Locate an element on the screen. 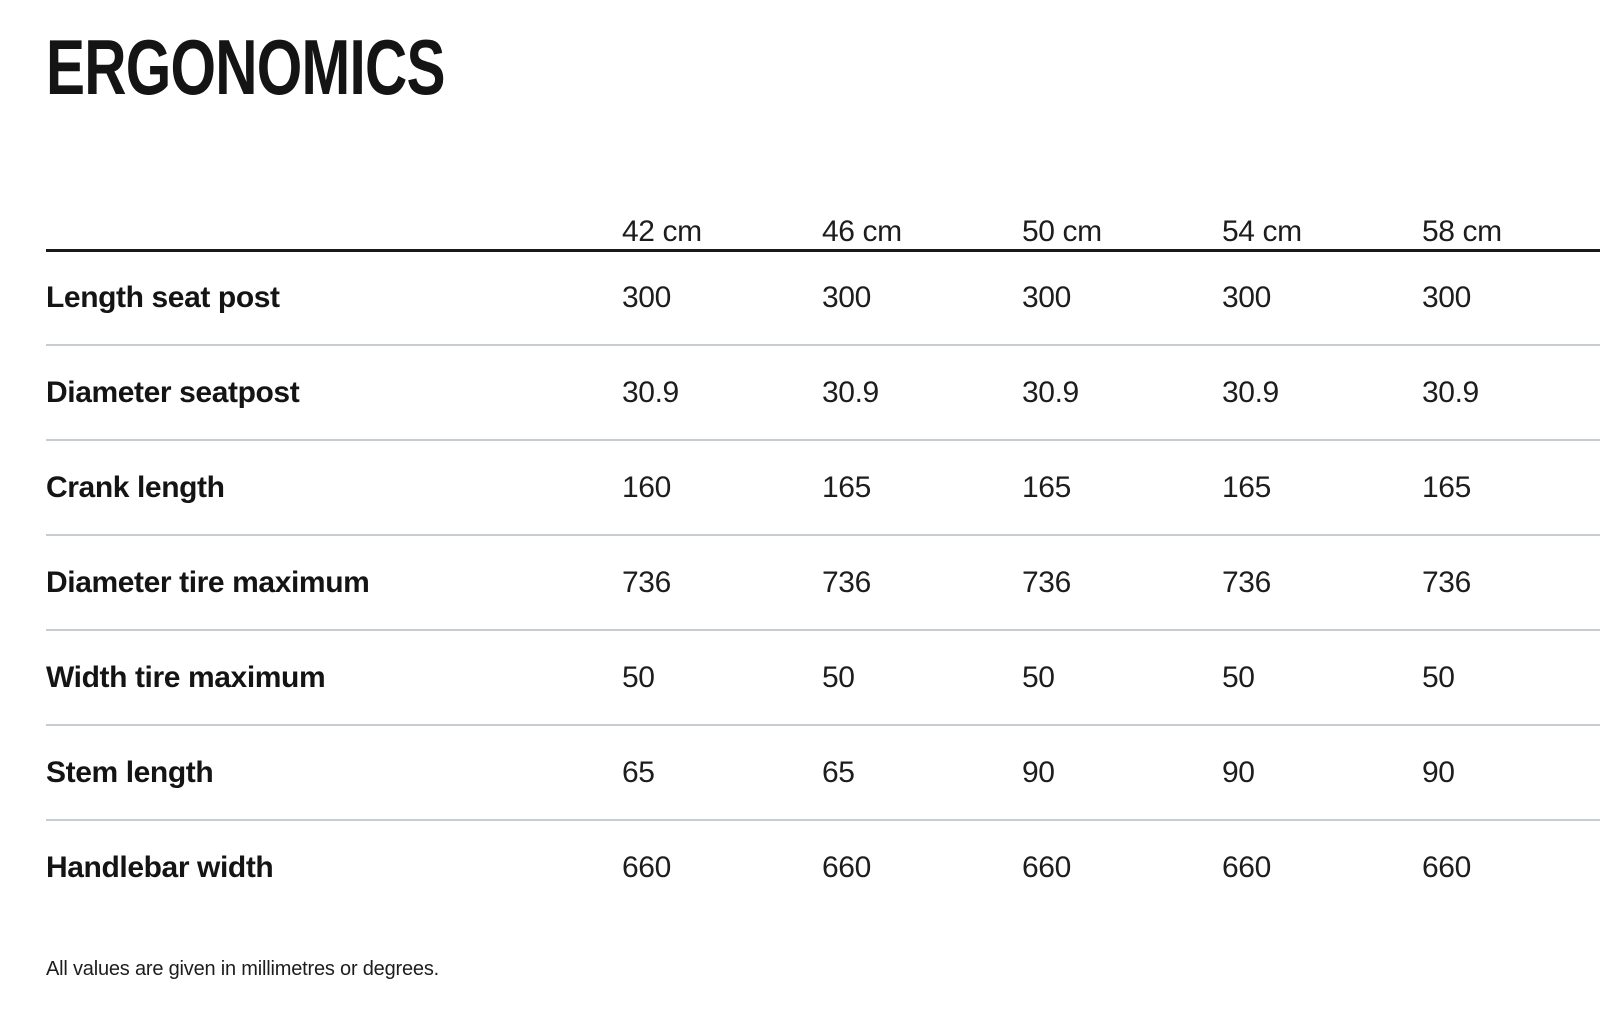 Image resolution: width=1624 pixels, height=1022 pixels. page-title: ERGONOMICS is located at coordinates (246, 67).